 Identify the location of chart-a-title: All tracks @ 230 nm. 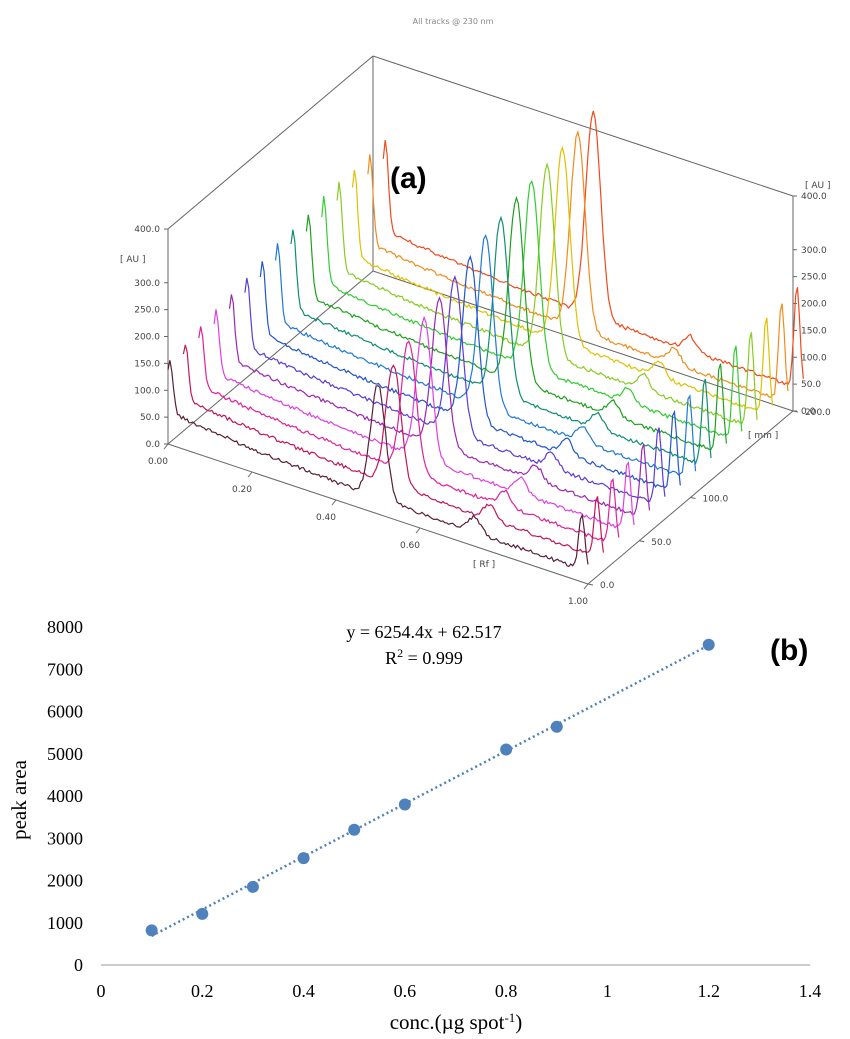
(453, 21).